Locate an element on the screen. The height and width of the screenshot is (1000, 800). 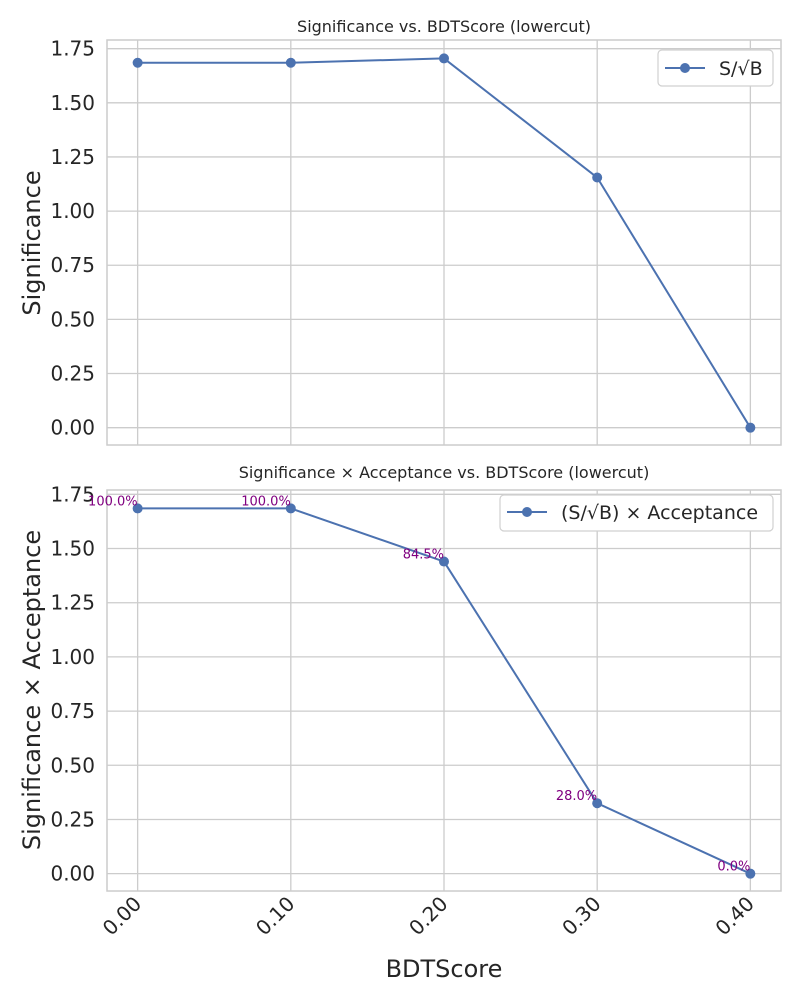
top-legend-box is located at coordinates (715, 68).